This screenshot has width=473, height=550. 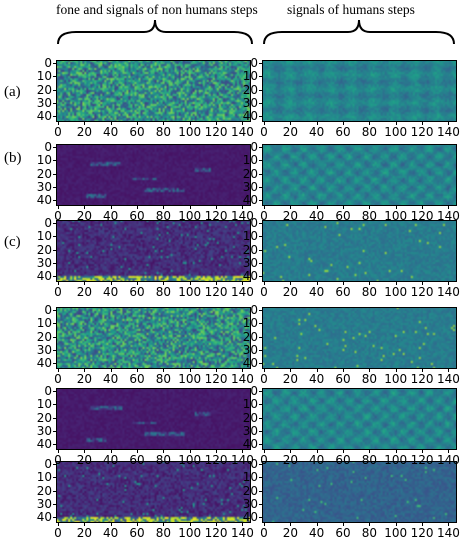 What do you see at coordinates (359, 338) in the screenshot?
I see `heatmap-row4-right` at bounding box center [359, 338].